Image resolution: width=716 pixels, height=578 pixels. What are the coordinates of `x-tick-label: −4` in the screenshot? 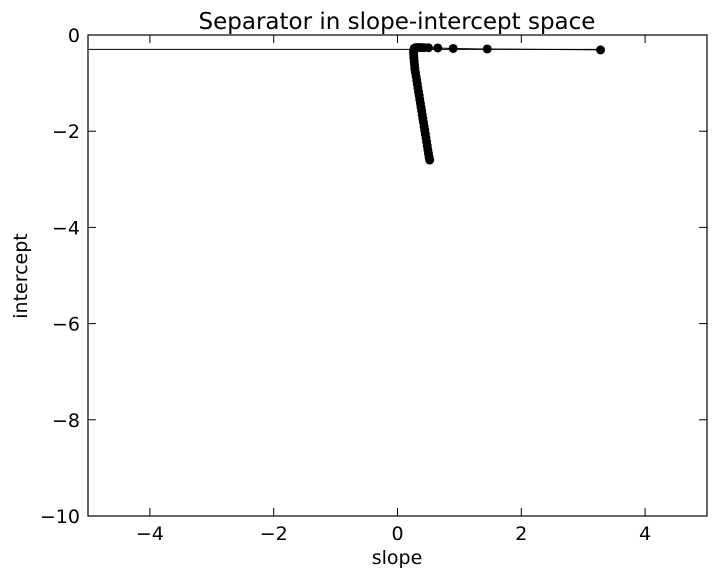 It's located at (150, 534).